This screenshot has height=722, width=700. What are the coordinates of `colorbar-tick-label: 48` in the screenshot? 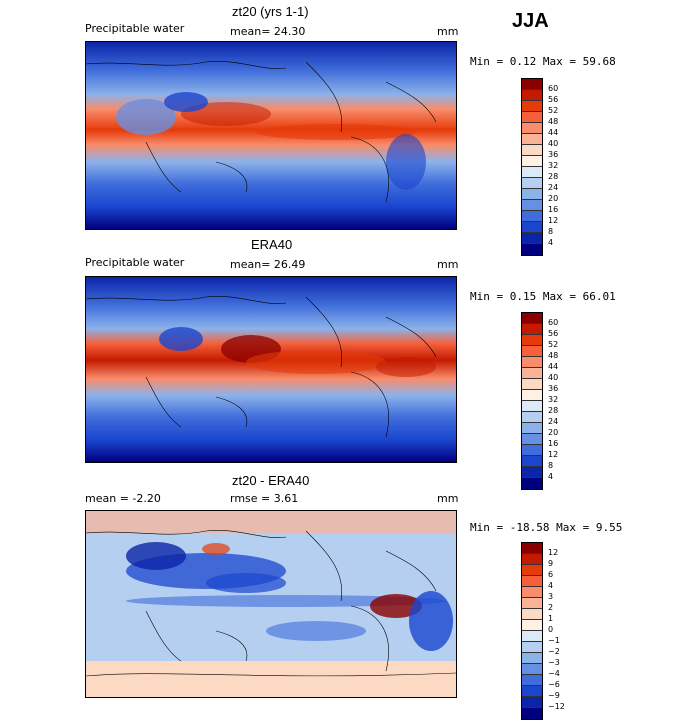 It's located at (553, 121).